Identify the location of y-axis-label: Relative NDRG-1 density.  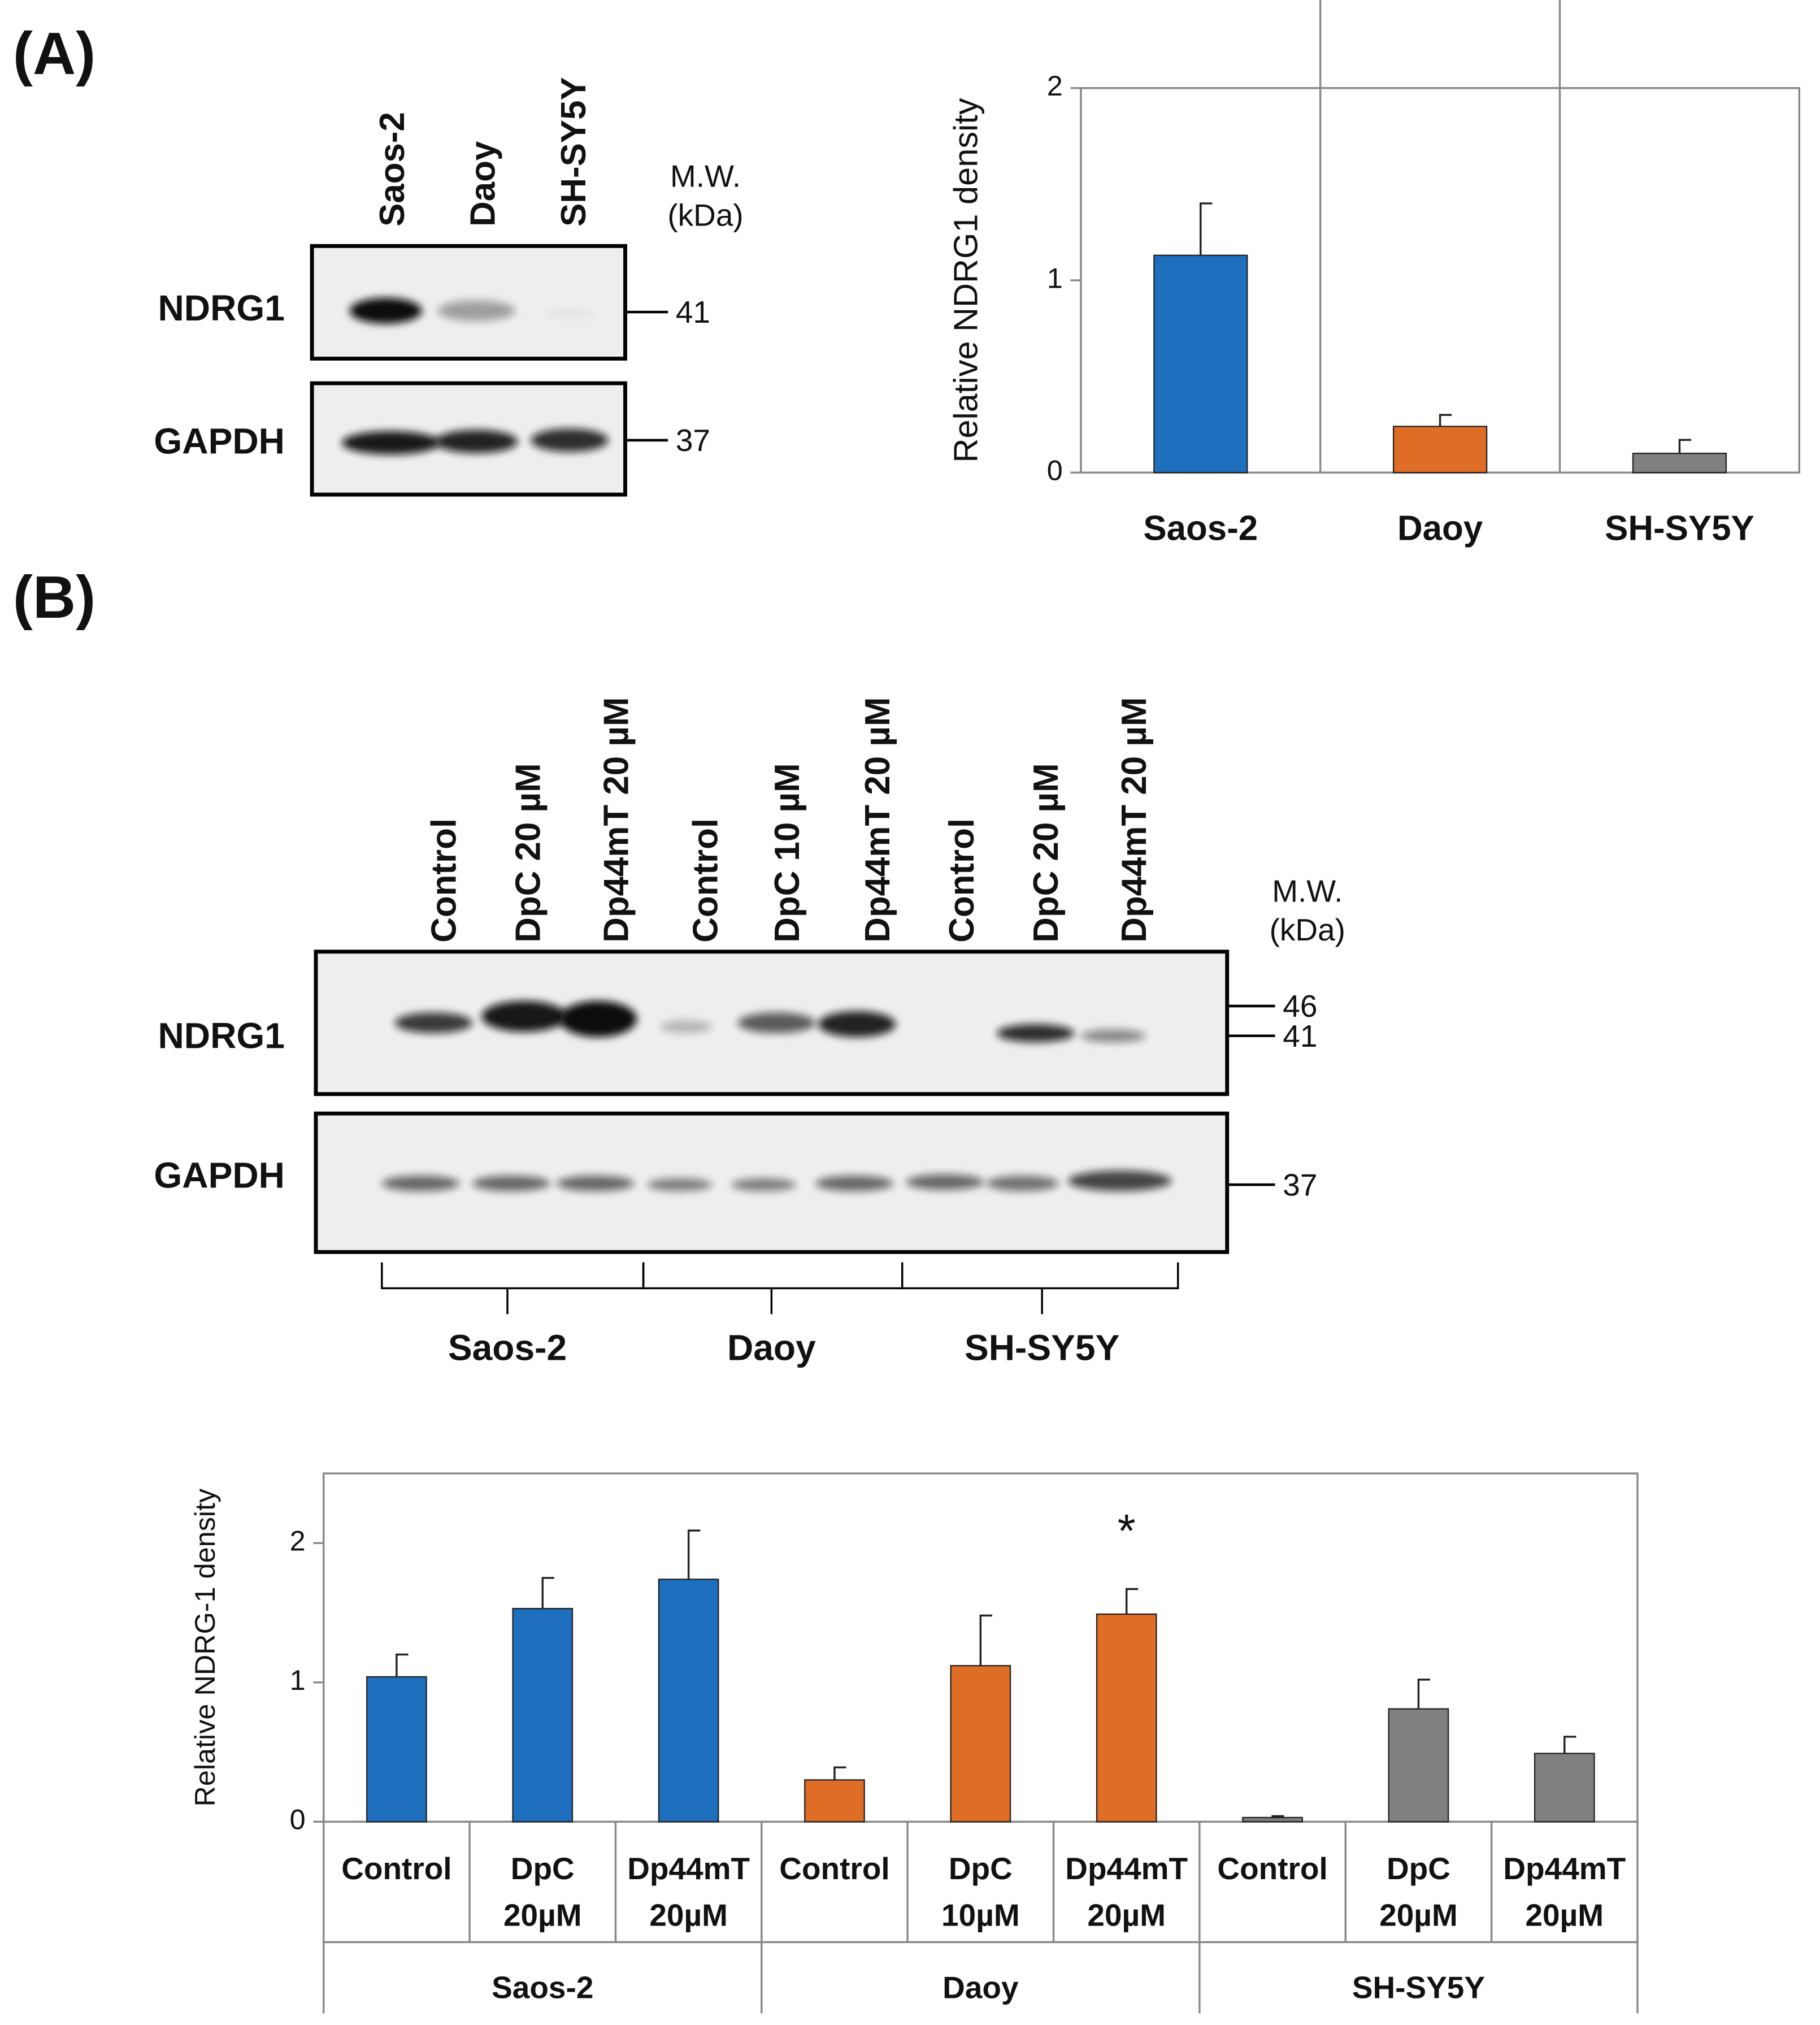
(205, 1647).